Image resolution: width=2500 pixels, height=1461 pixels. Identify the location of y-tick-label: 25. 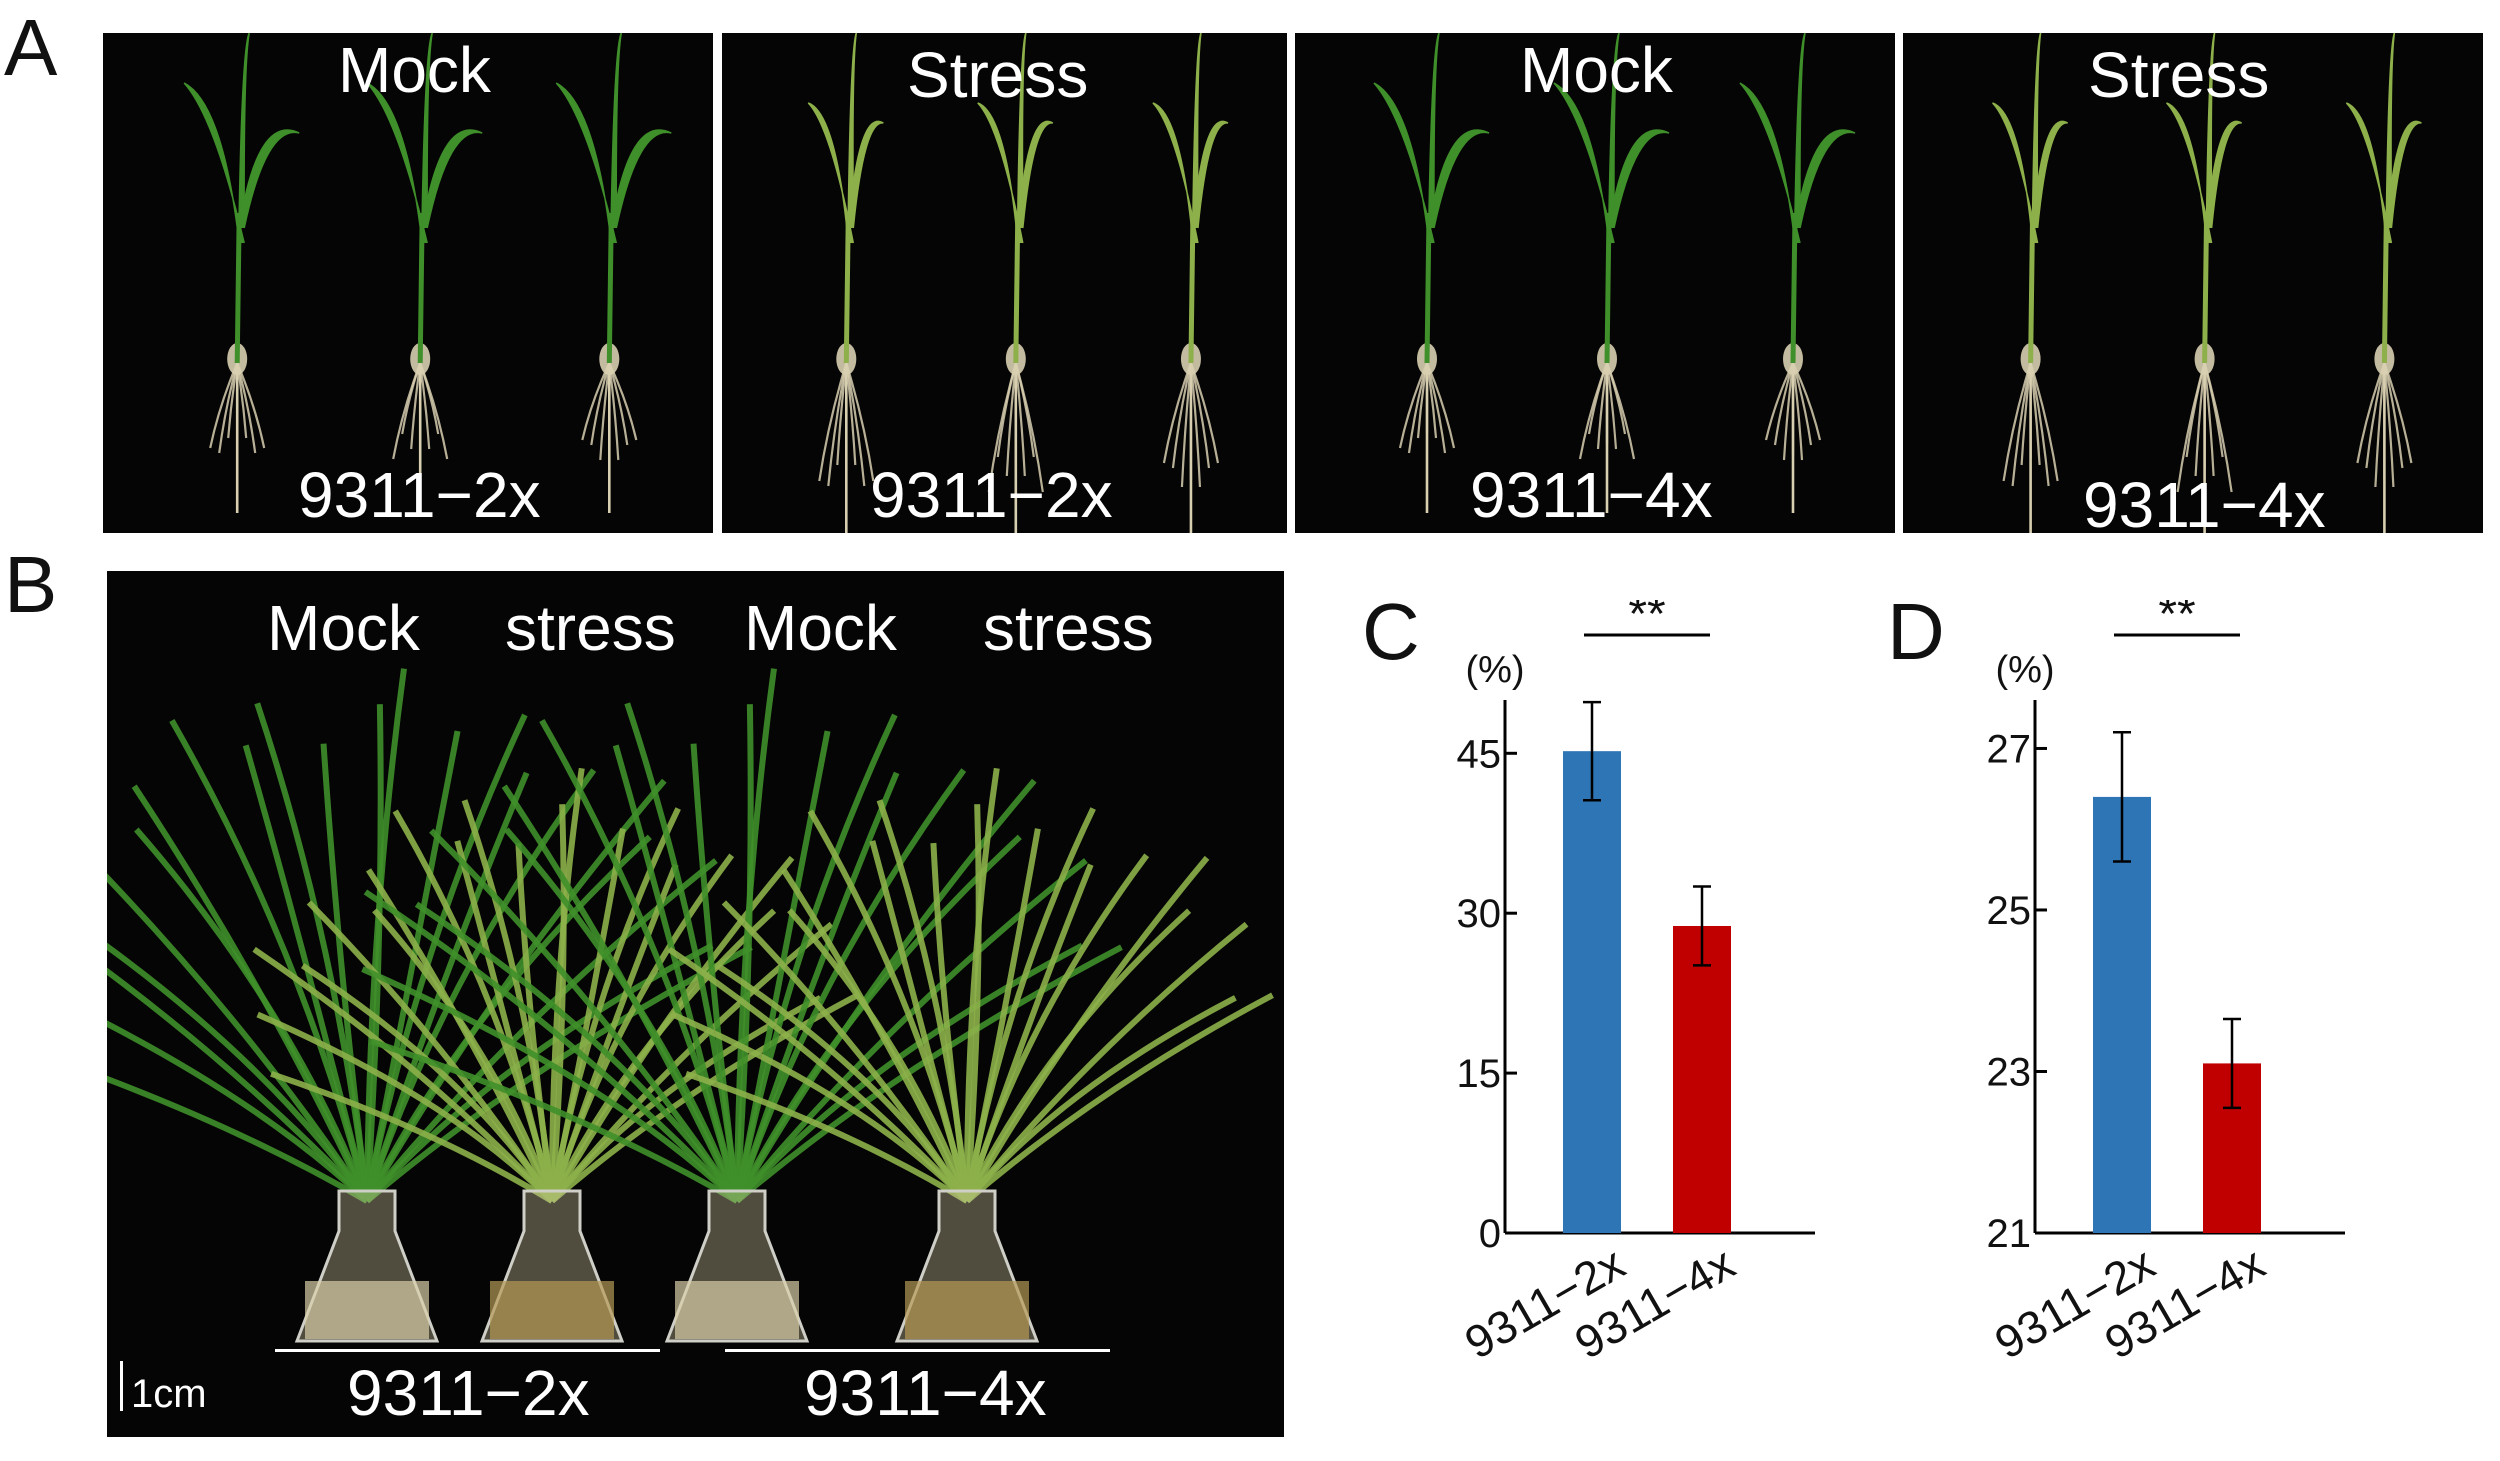
(2009, 911).